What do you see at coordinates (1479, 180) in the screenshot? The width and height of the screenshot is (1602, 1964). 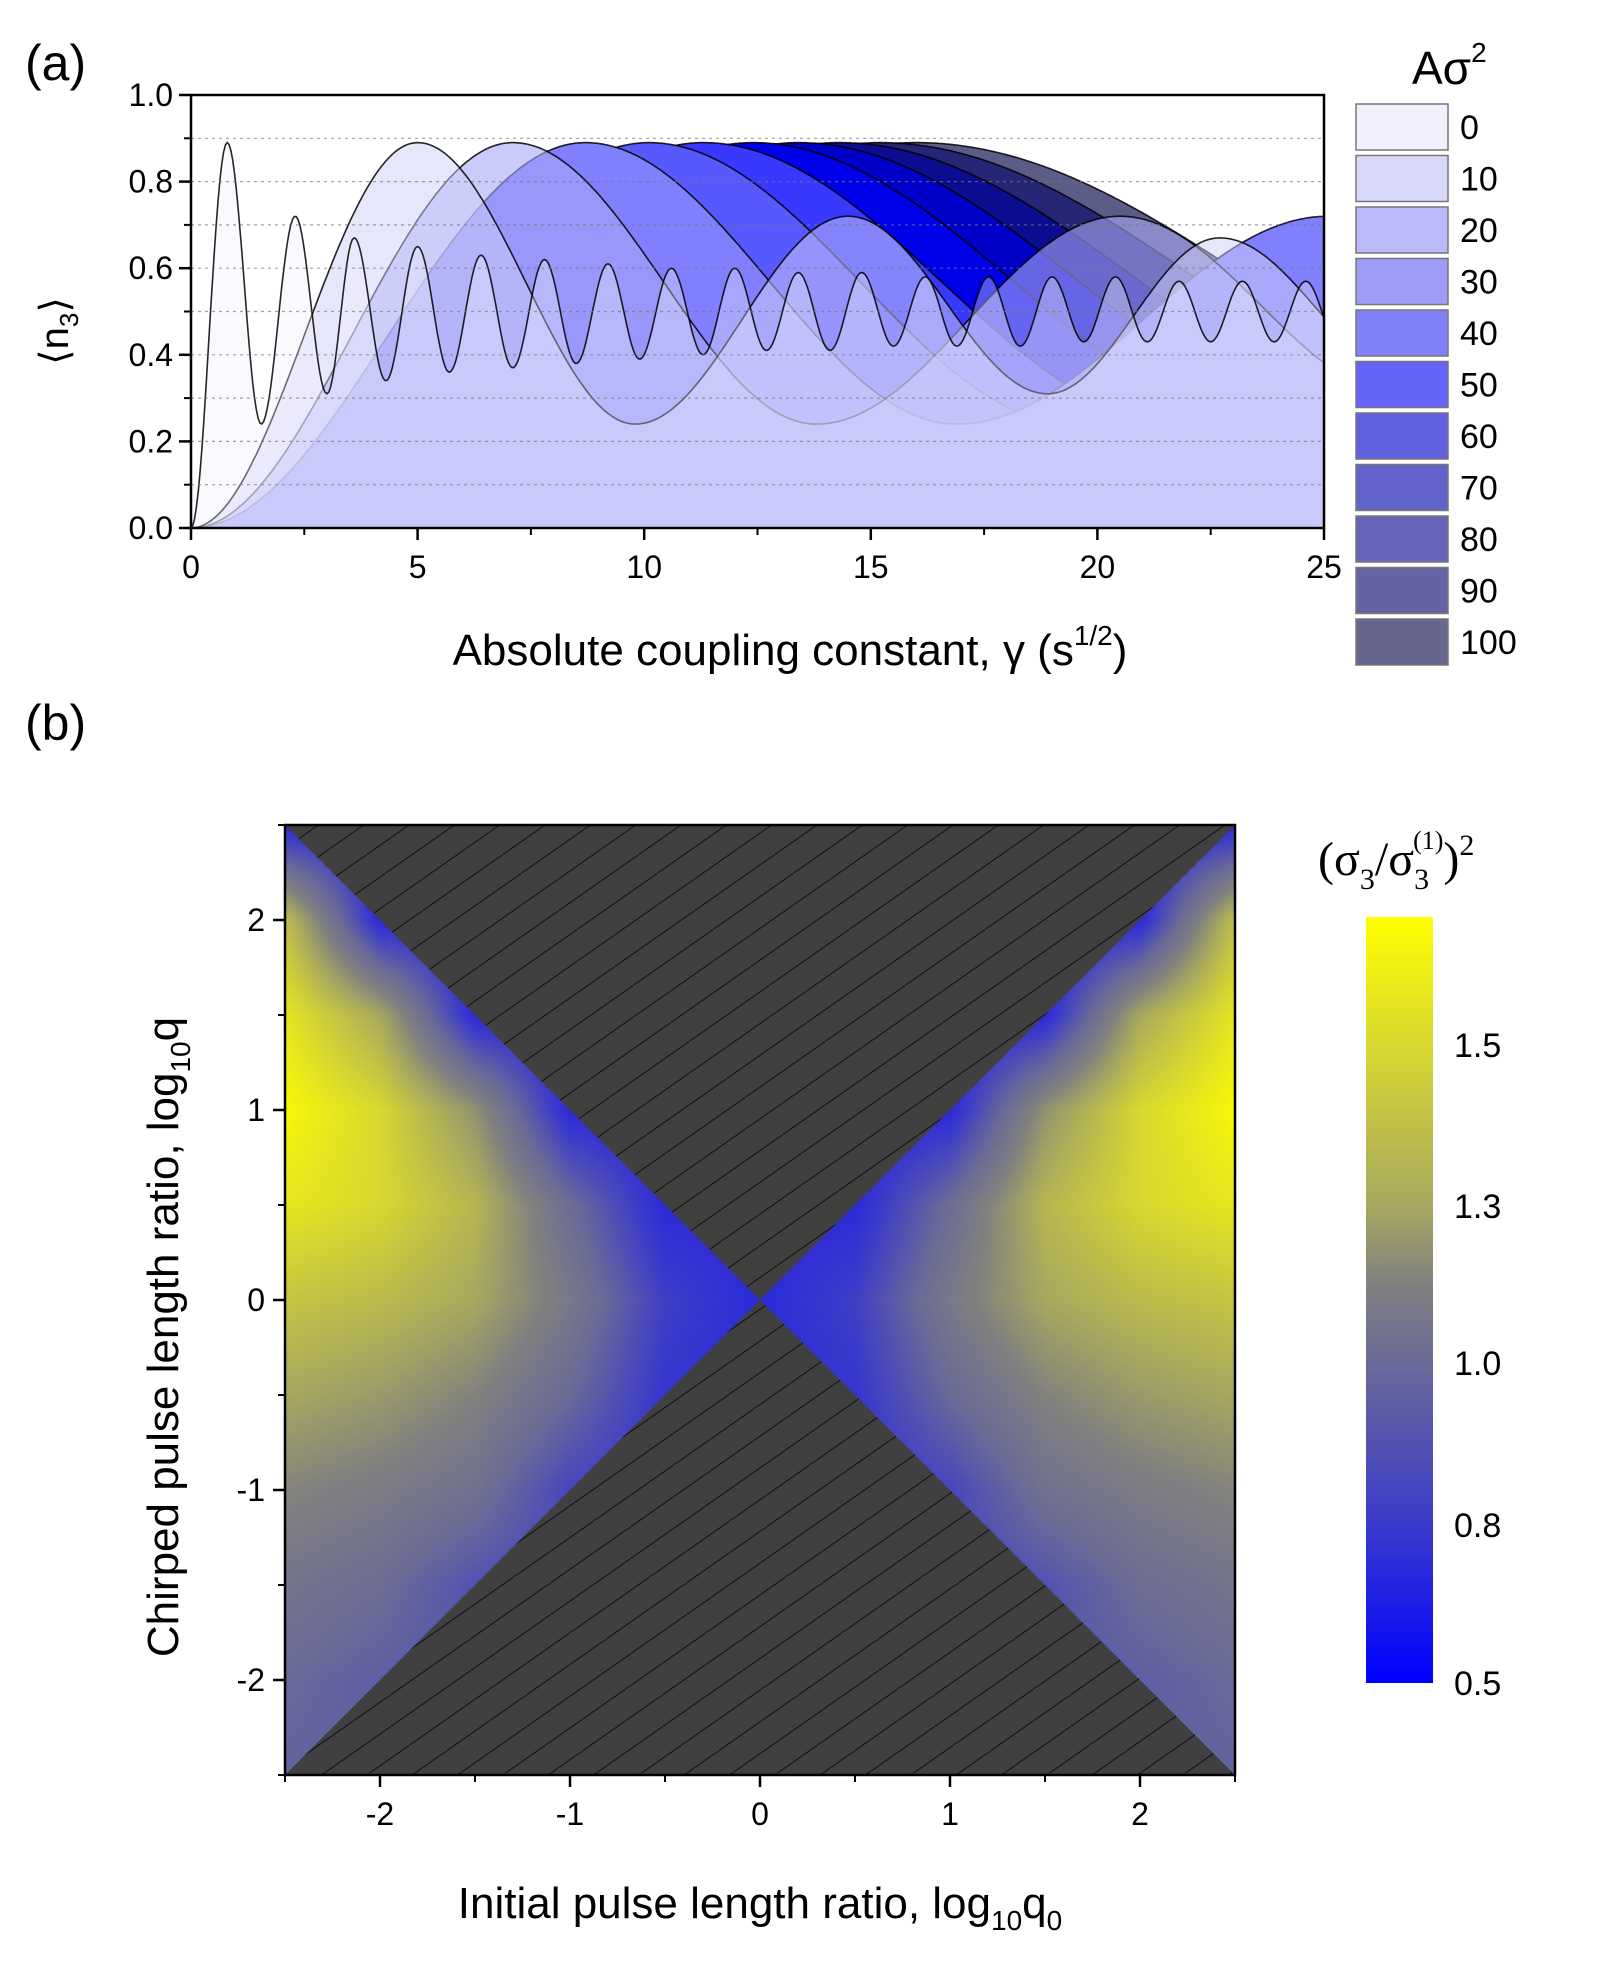 I see `legend-label: 10` at bounding box center [1479, 180].